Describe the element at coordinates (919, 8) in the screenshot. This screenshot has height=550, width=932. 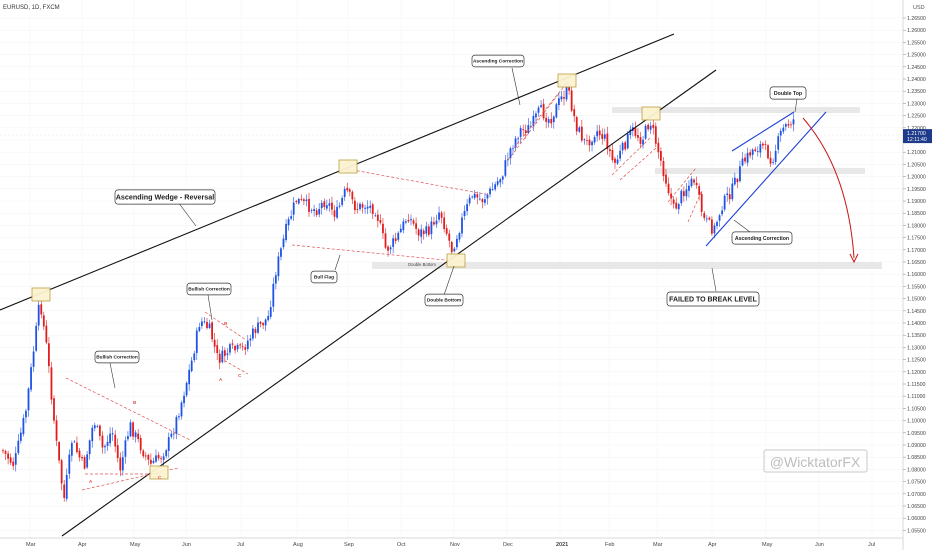
I see `price-axis-currency: USD` at that location.